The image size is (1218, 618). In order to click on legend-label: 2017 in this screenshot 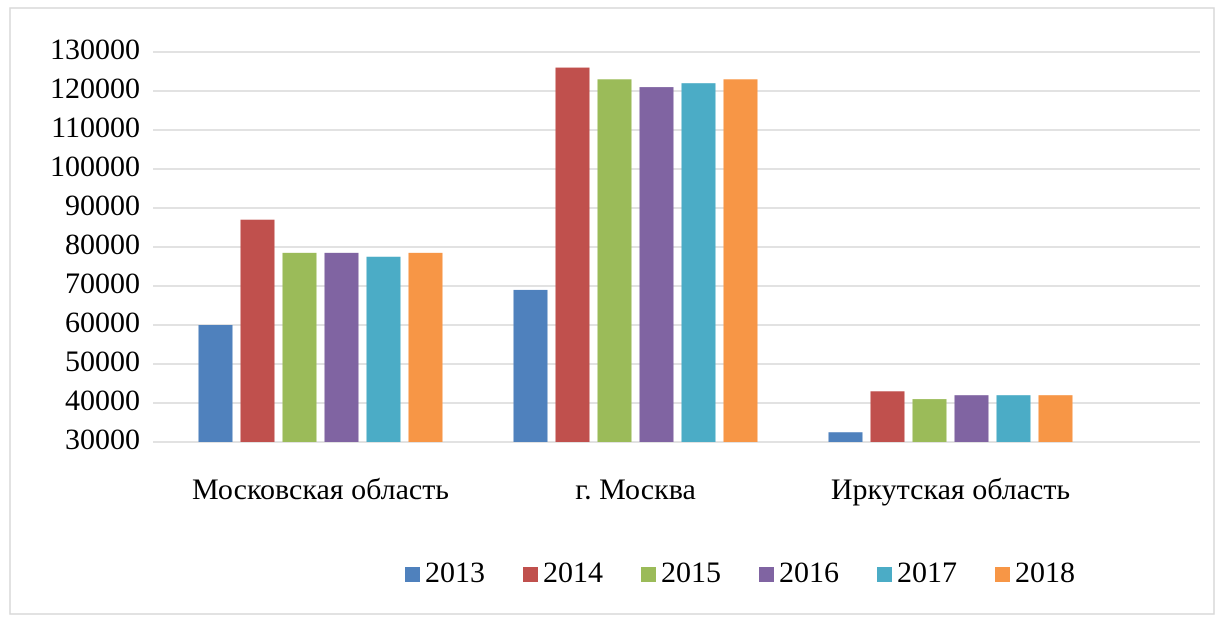, I will do `click(927, 572)`.